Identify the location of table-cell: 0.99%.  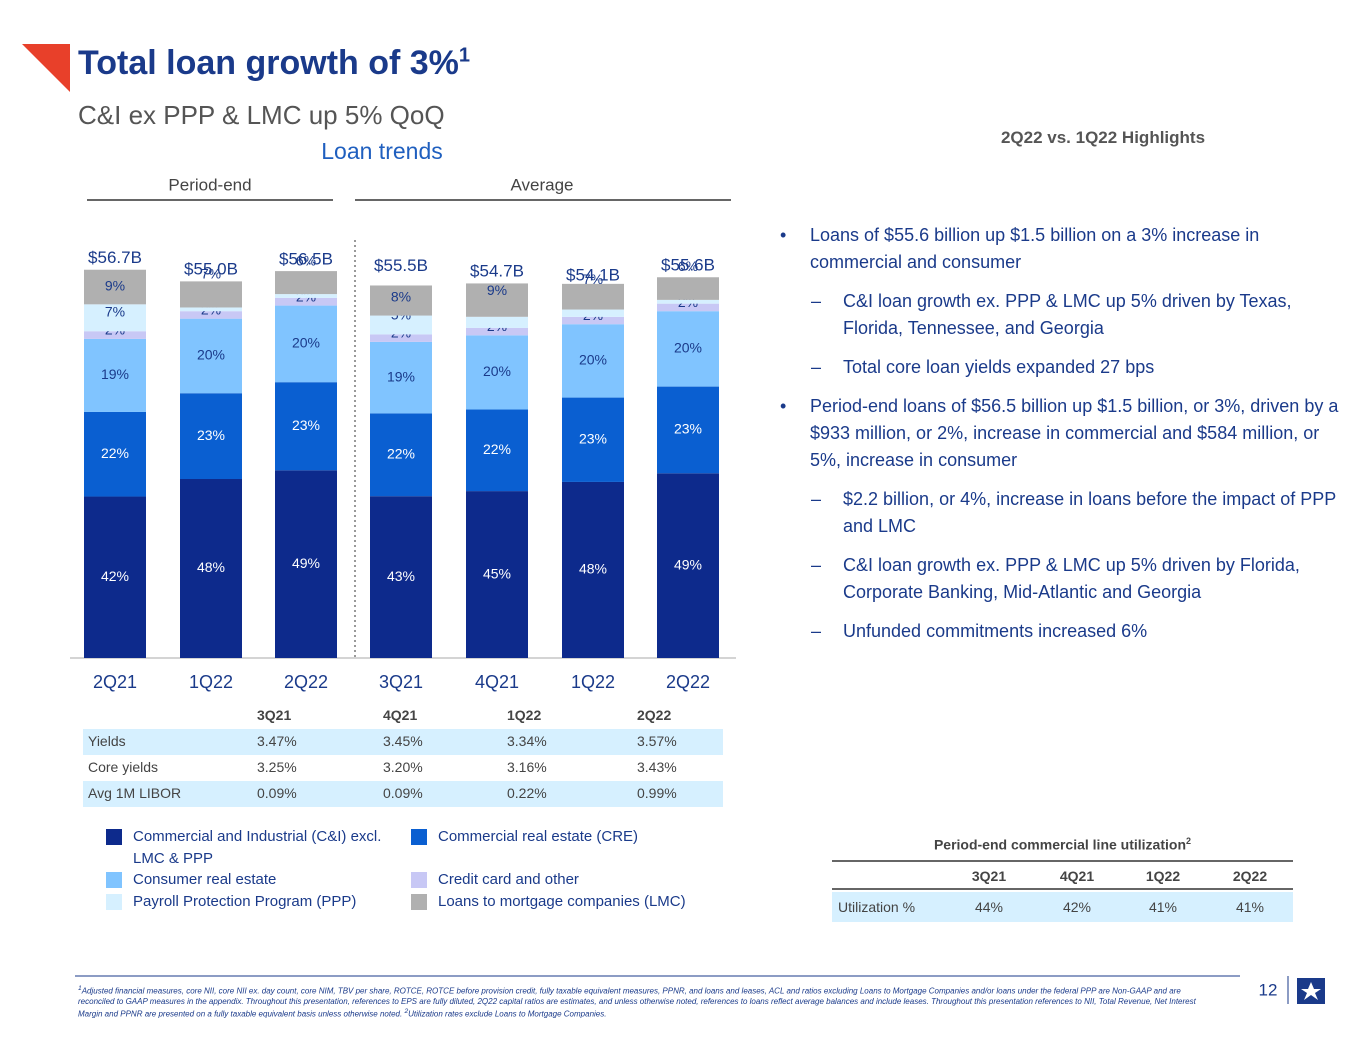
(657, 793).